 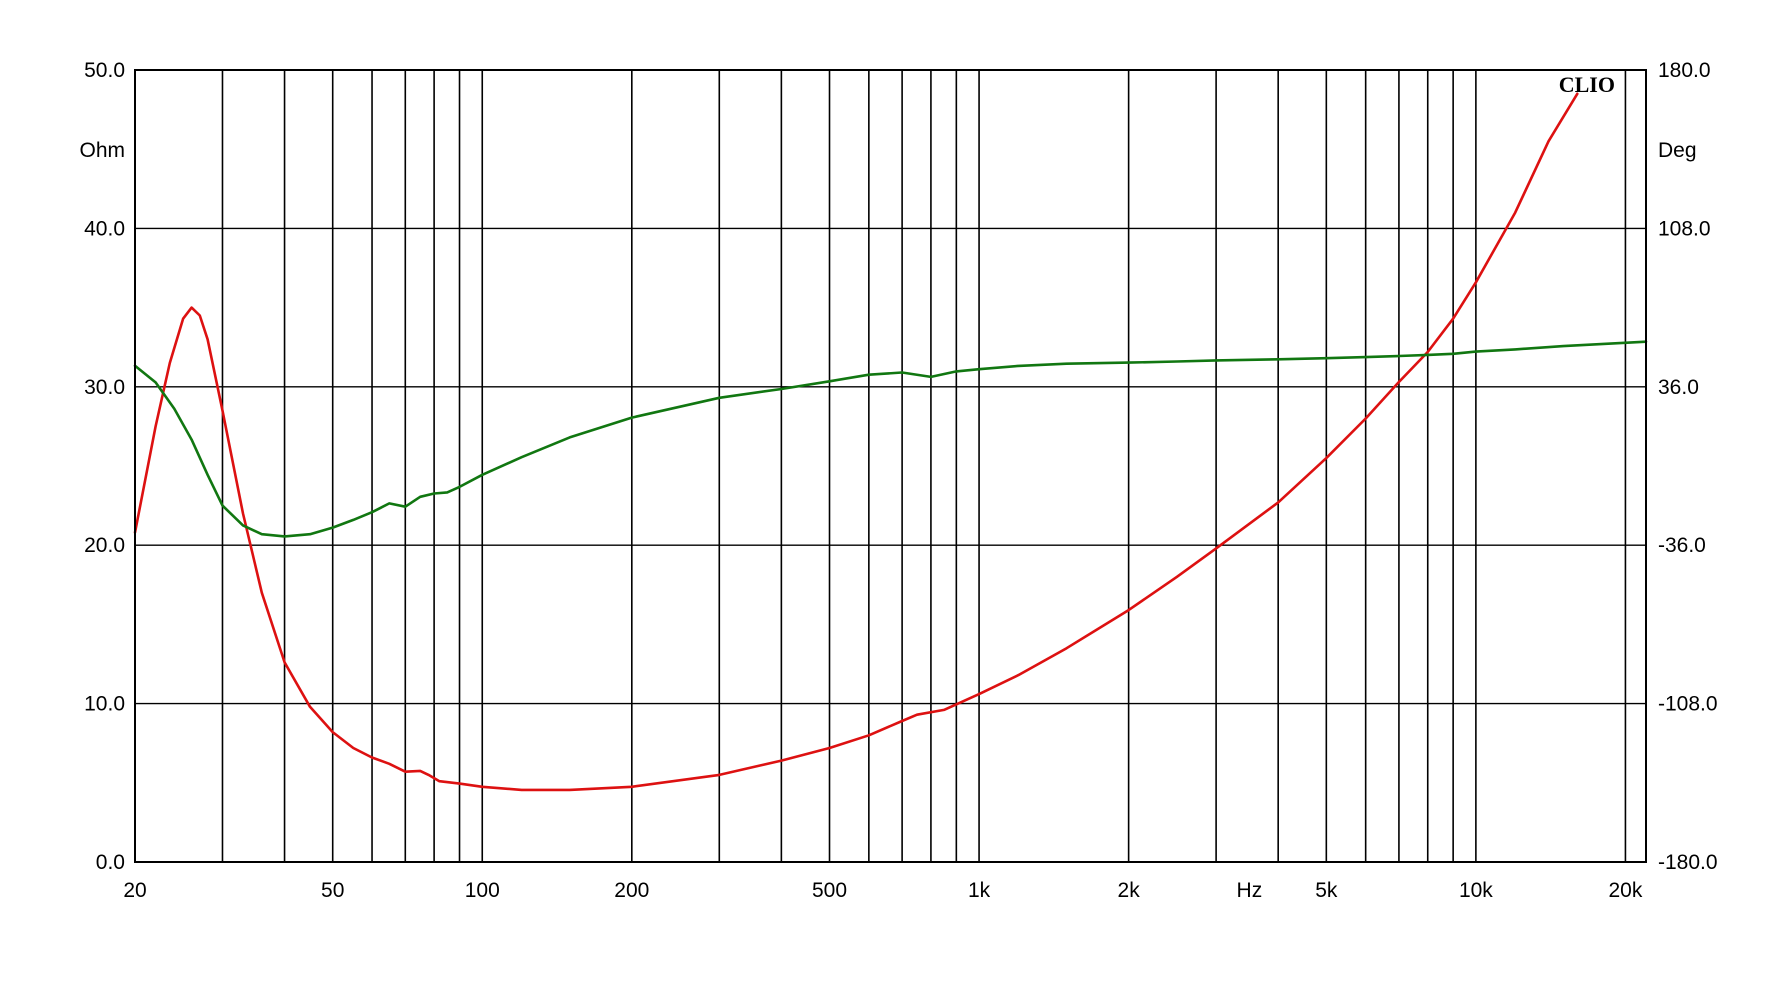 What do you see at coordinates (134, 890) in the screenshot?
I see `x-tick-label: 20` at bounding box center [134, 890].